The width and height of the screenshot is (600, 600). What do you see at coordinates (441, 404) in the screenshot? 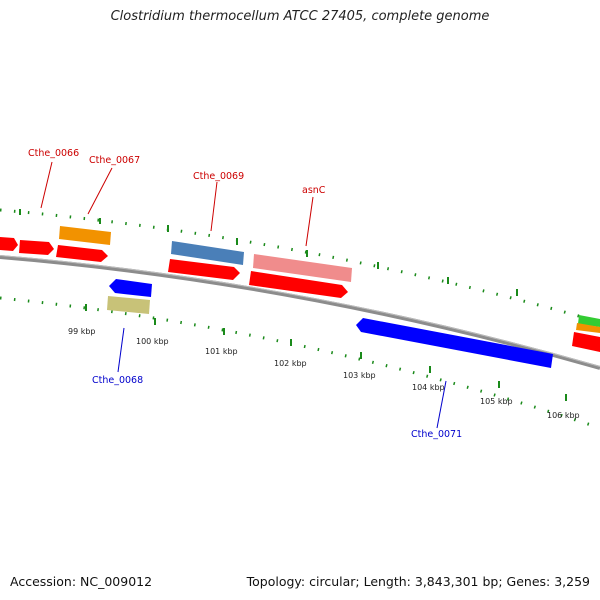
I see `cthe-0071-leader` at bounding box center [441, 404].